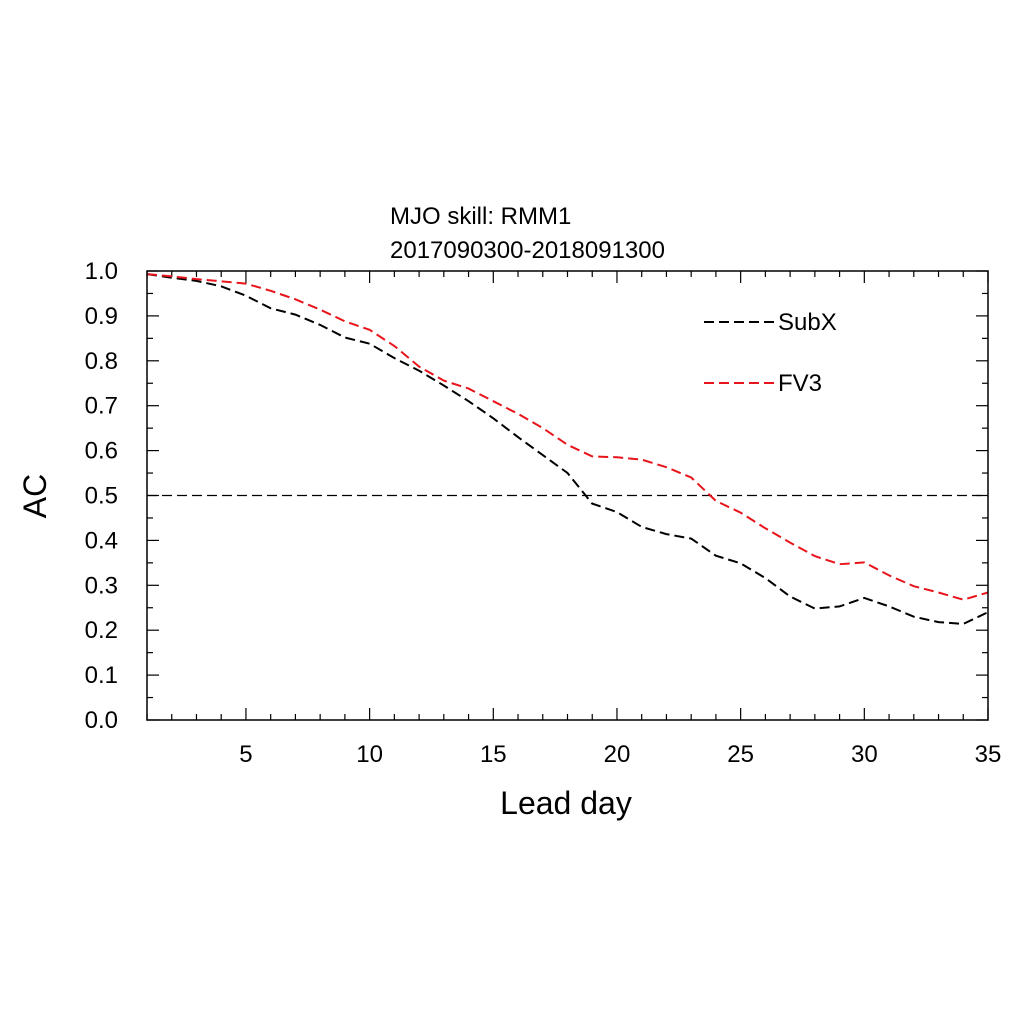 The image size is (1024, 1024). What do you see at coordinates (245, 754) in the screenshot?
I see `x-tick-label: 5` at bounding box center [245, 754].